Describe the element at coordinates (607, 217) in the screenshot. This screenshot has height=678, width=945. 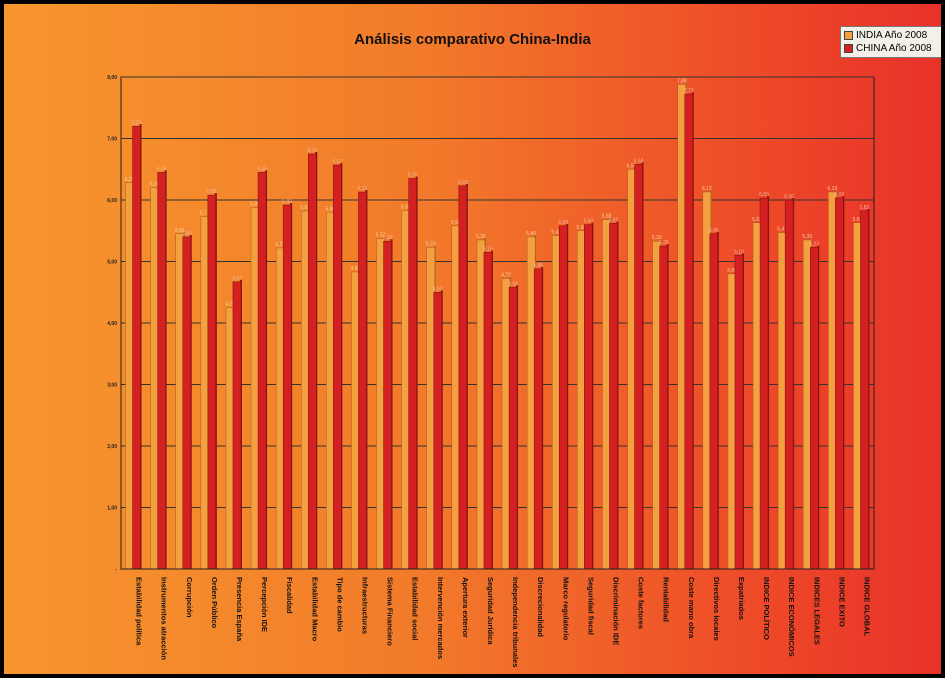
I see `data-label: 5,68` at that location.